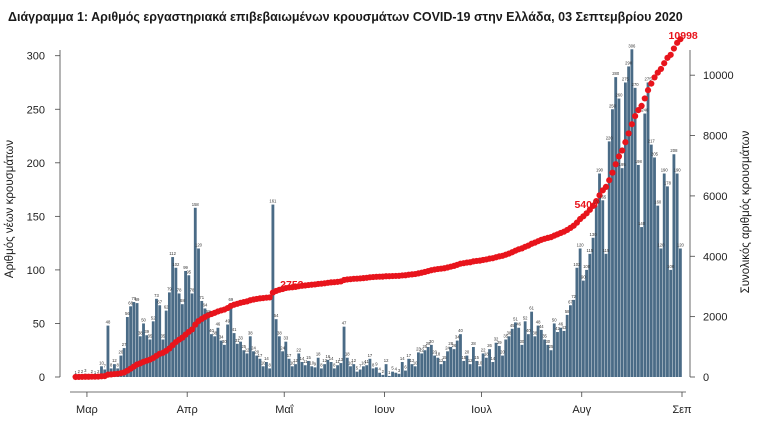  What do you see at coordinates (674, 150) in the screenshot?
I see `bar-value-label: 208` at bounding box center [674, 150].